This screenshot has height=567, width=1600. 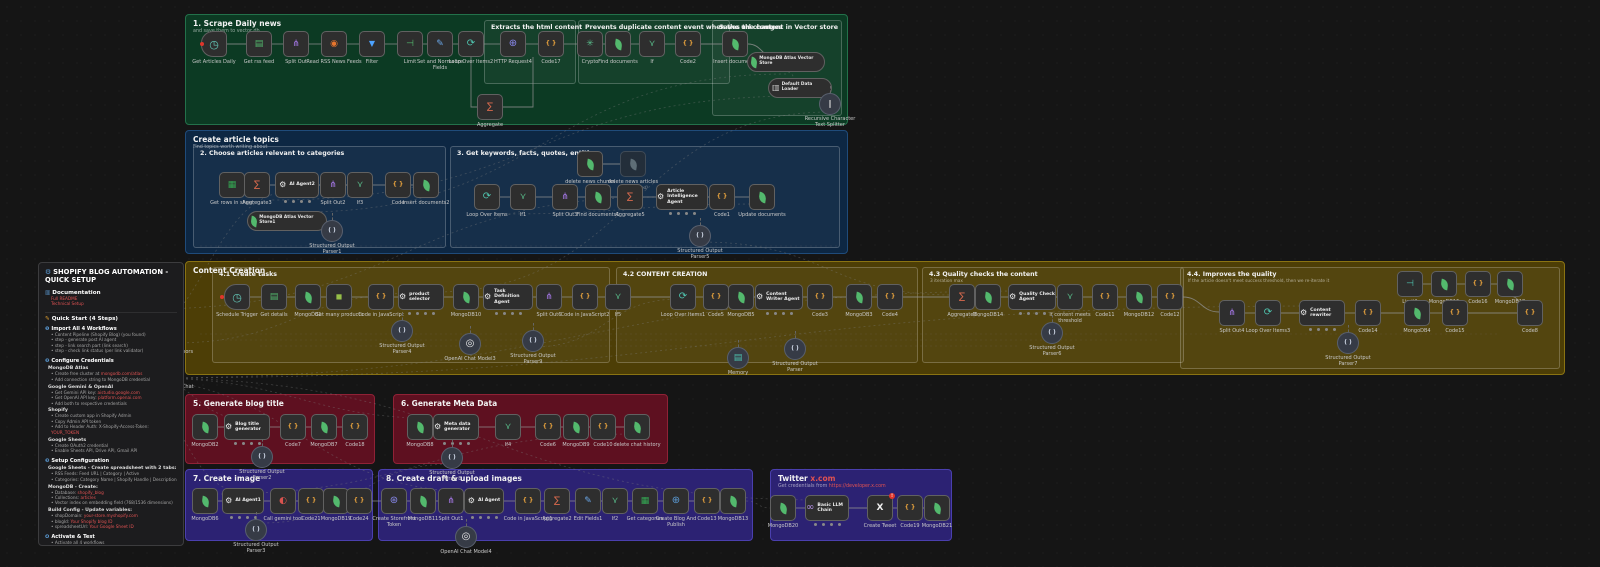 I want to click on ai-agent2-node: ⚙ AI Agent2, so click(x=297, y=185).